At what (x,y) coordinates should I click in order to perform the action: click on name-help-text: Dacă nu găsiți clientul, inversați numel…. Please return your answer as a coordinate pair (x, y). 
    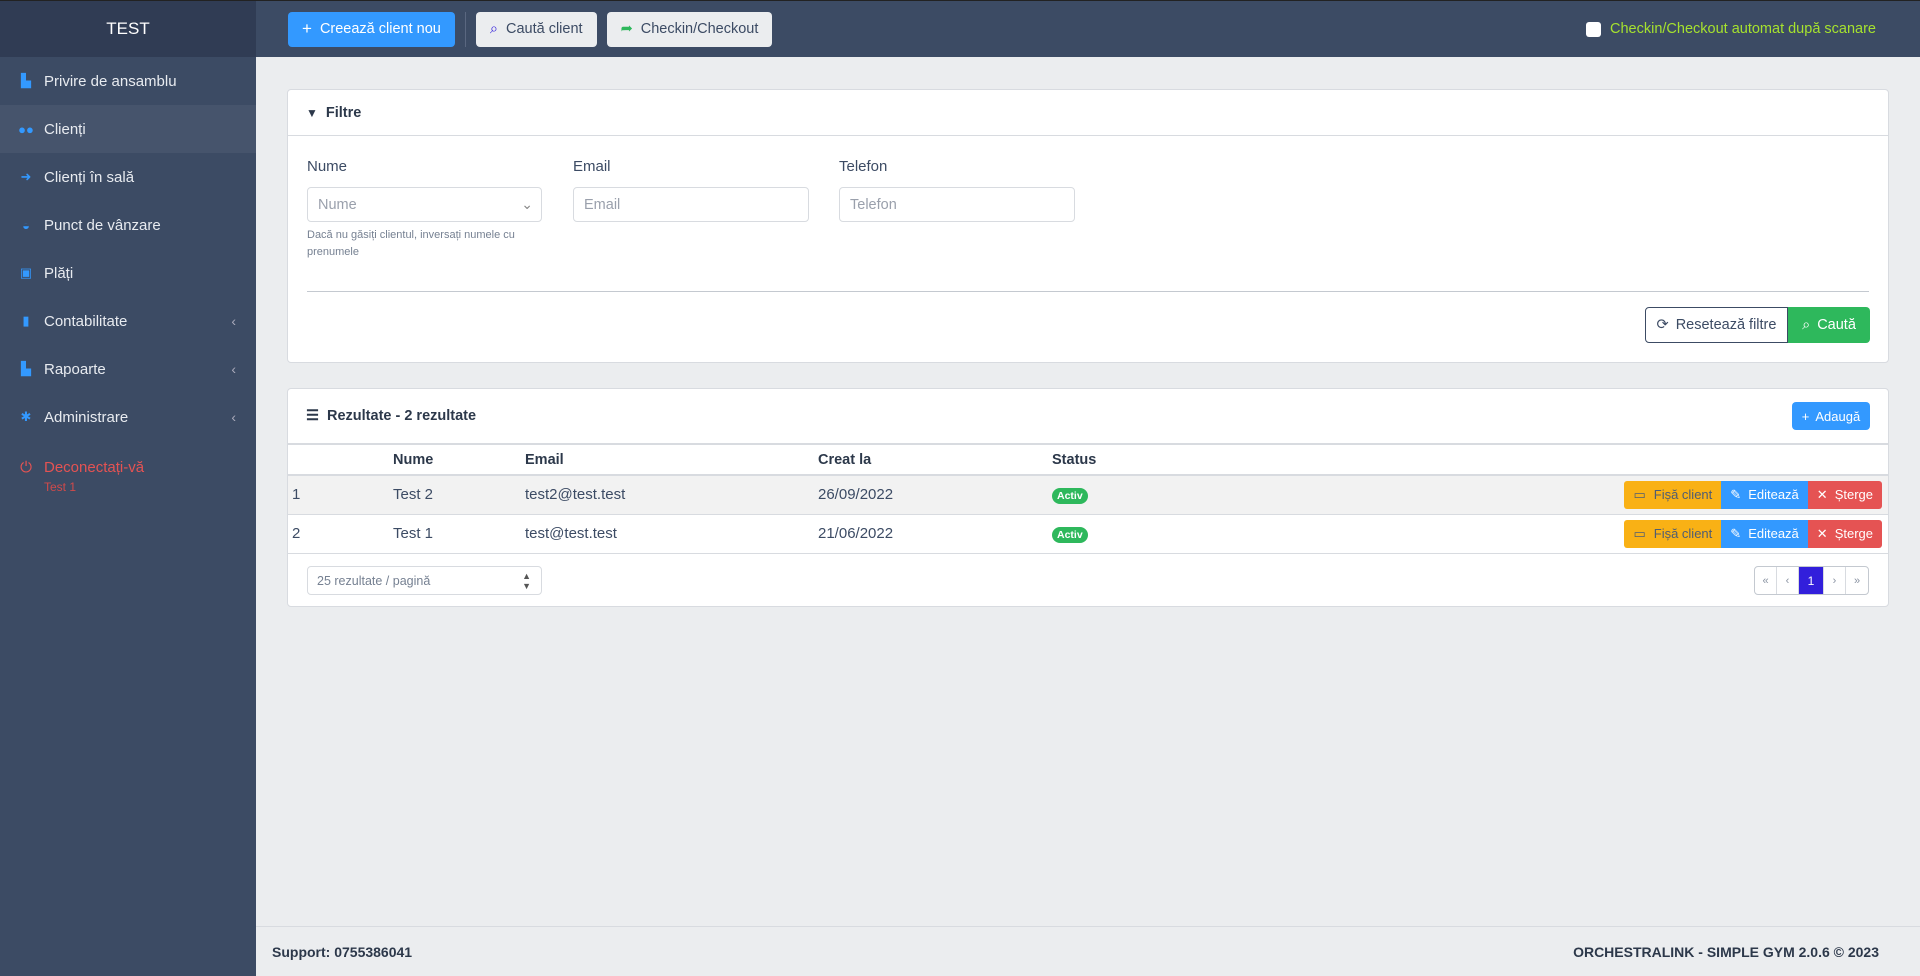
    Looking at the image, I should click on (411, 243).